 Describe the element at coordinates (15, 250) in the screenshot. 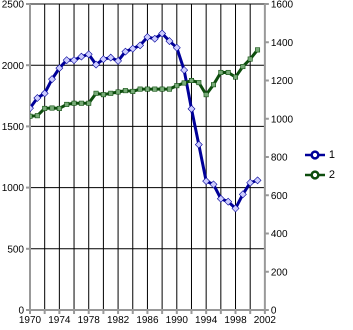

I see `y-tick-label: 500` at that location.